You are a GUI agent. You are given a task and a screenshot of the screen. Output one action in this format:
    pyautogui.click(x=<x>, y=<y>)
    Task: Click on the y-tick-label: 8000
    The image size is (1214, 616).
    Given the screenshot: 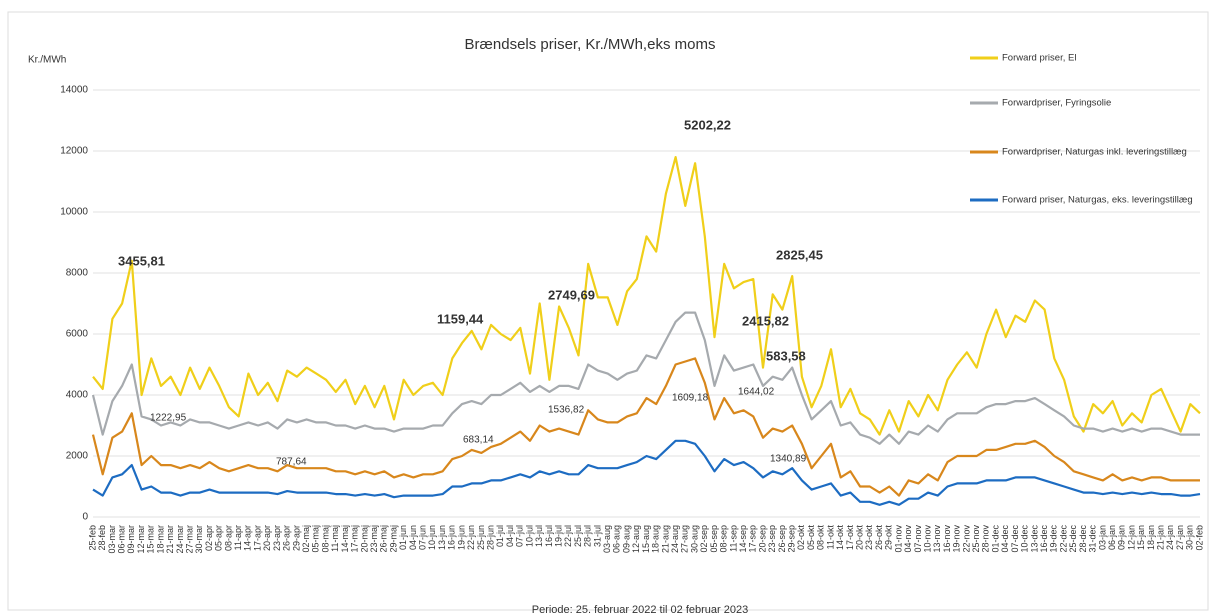 What is the action you would take?
    pyautogui.click(x=77, y=273)
    